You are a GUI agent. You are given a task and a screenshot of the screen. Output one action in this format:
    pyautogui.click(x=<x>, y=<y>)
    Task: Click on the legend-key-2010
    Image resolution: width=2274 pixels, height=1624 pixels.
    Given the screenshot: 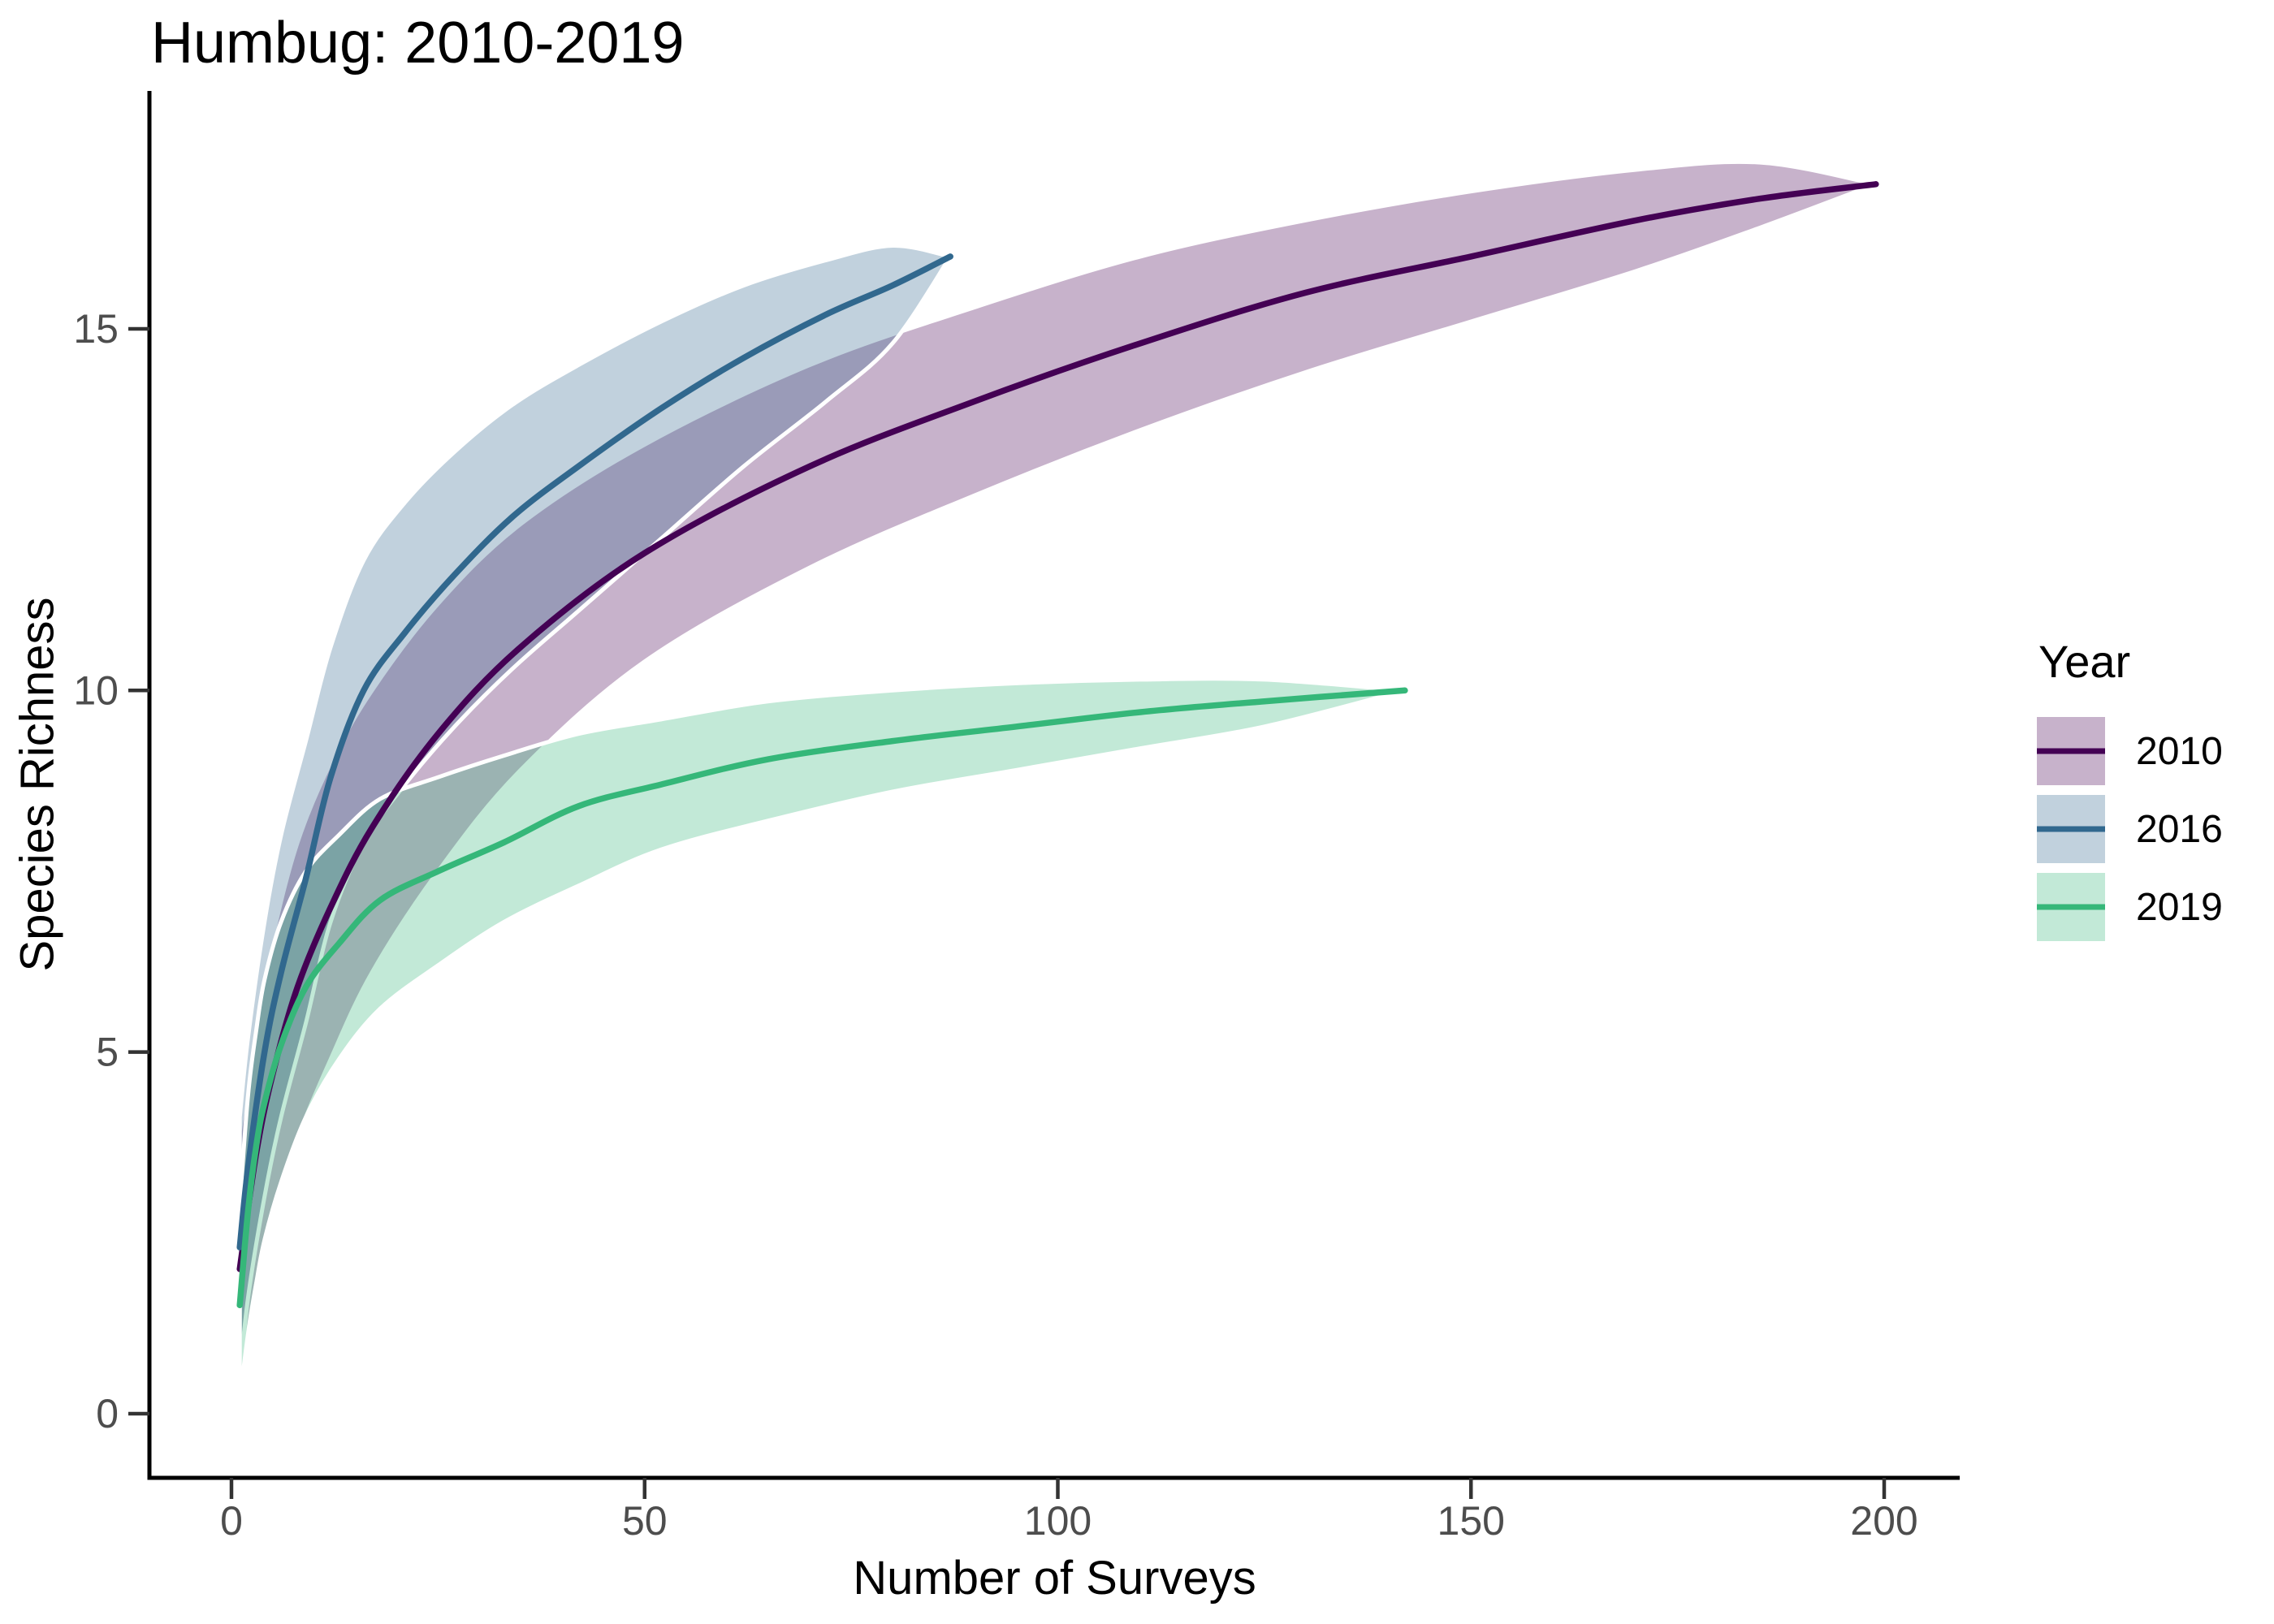 What is the action you would take?
    pyautogui.click(x=2071, y=751)
    